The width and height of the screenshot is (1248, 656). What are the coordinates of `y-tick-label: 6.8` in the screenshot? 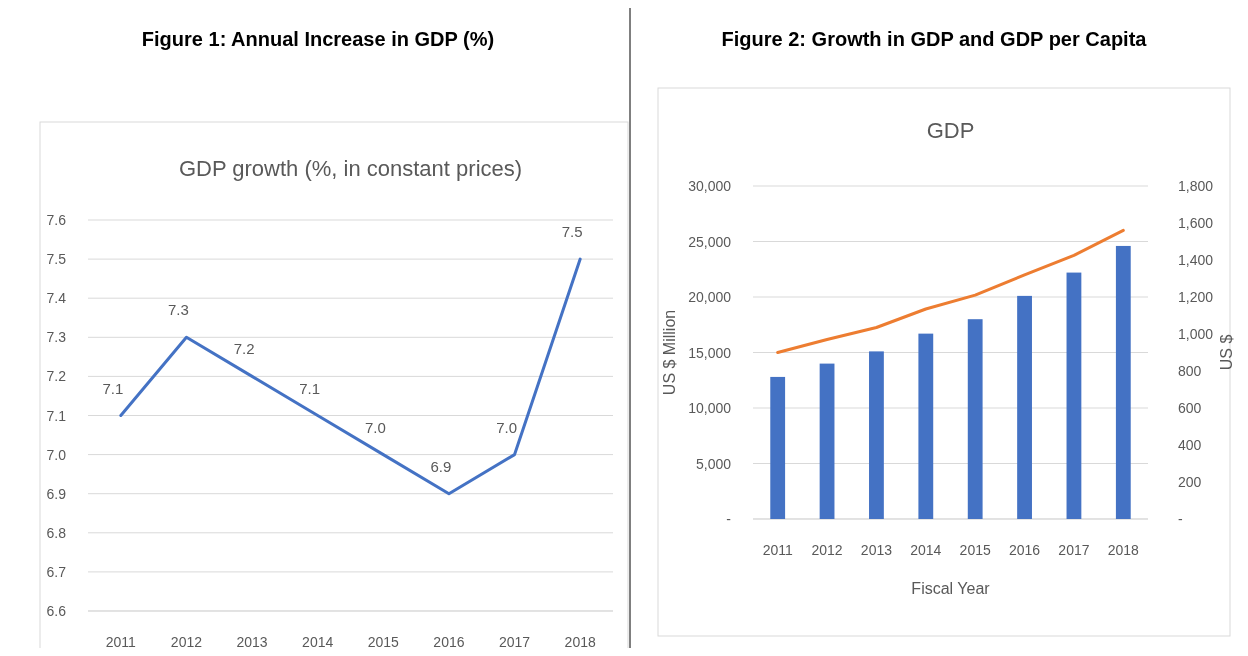 It's located at (56, 532).